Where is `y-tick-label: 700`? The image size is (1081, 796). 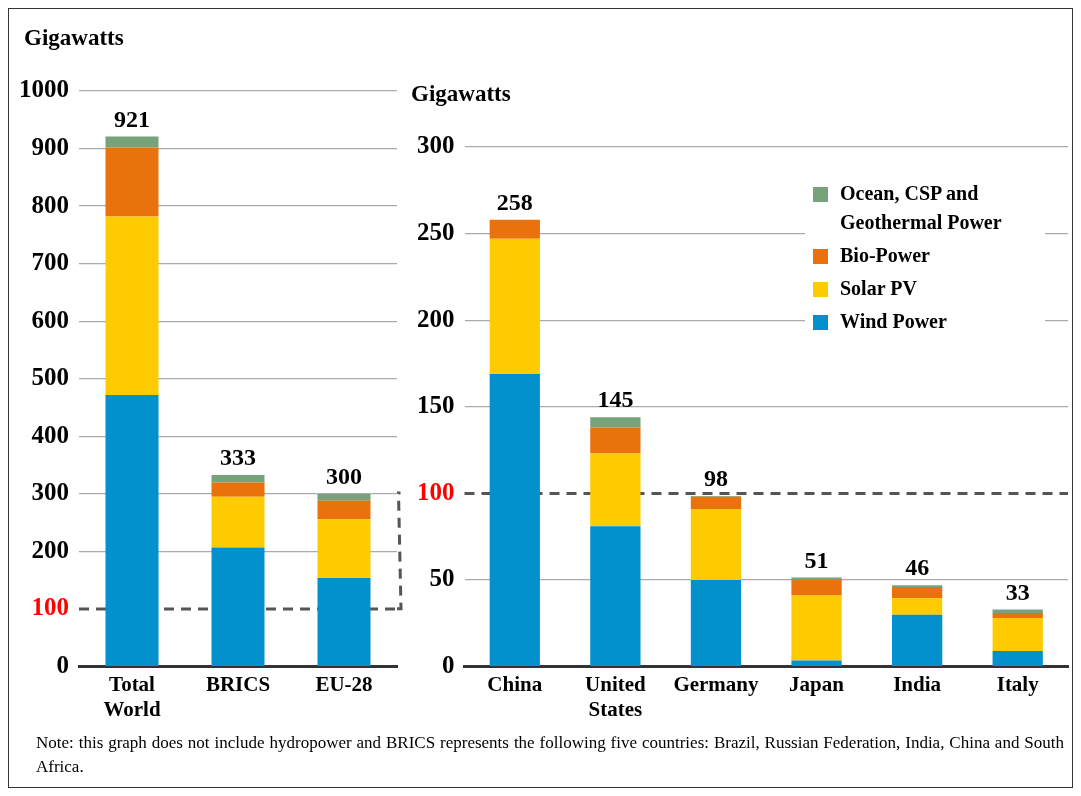
y-tick-label: 700 is located at coordinates (50, 262).